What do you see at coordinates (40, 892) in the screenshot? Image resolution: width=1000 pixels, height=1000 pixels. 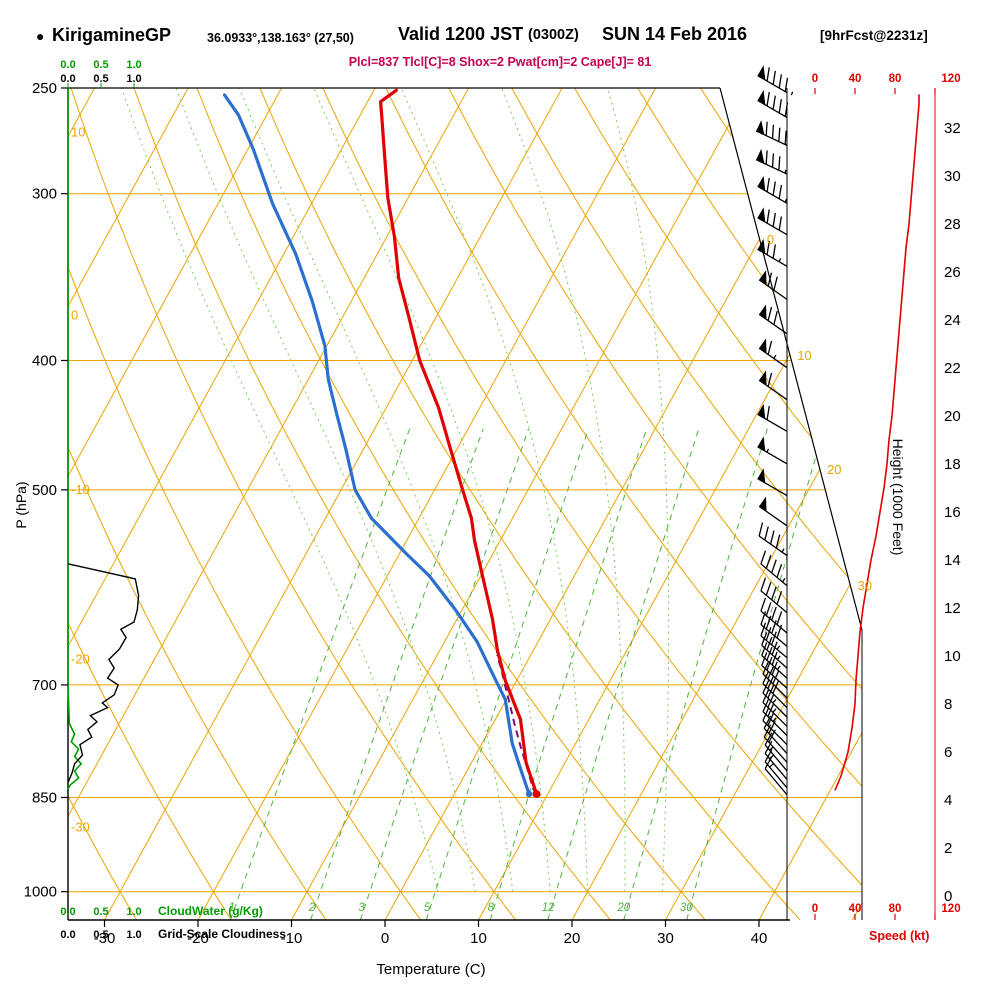 I see `svg-text: 1000` at bounding box center [40, 892].